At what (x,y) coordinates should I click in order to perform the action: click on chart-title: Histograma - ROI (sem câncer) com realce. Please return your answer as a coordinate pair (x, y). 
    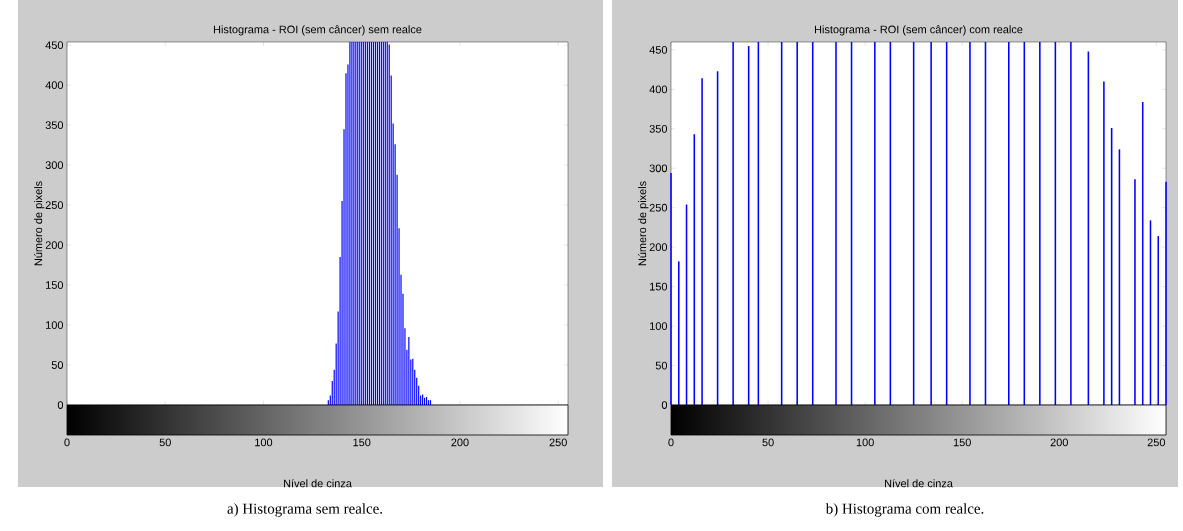
    Looking at the image, I should click on (918, 30).